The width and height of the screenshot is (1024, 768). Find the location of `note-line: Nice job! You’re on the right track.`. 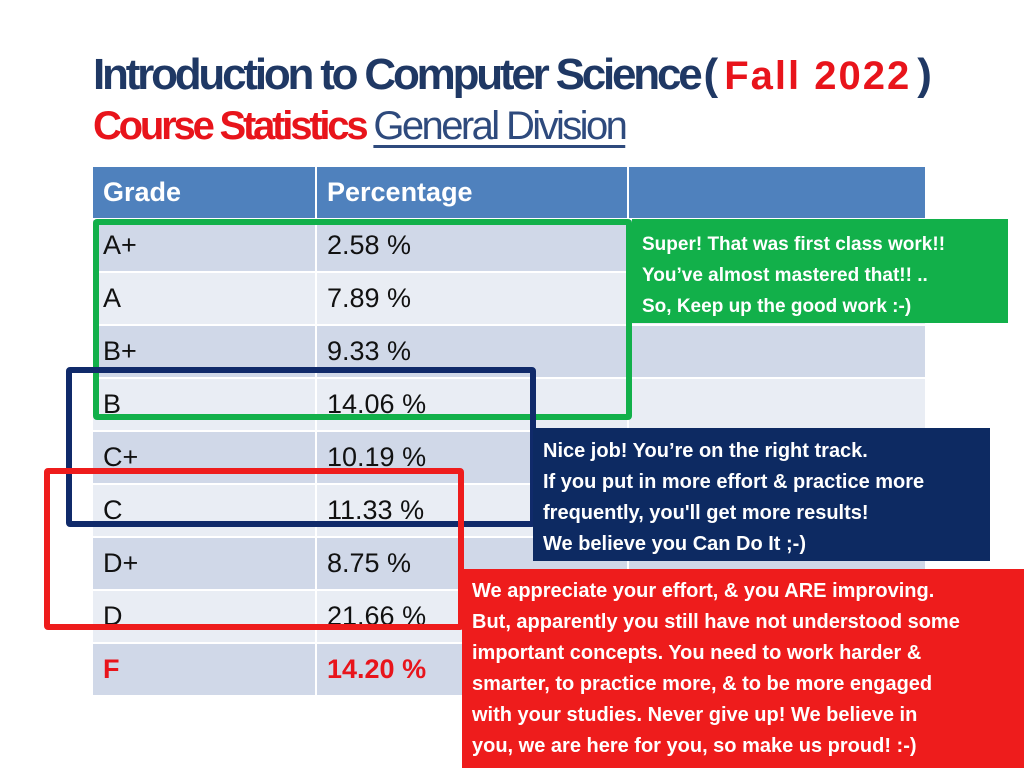

note-line: Nice job! You’re on the right track. is located at coordinates (705, 451).